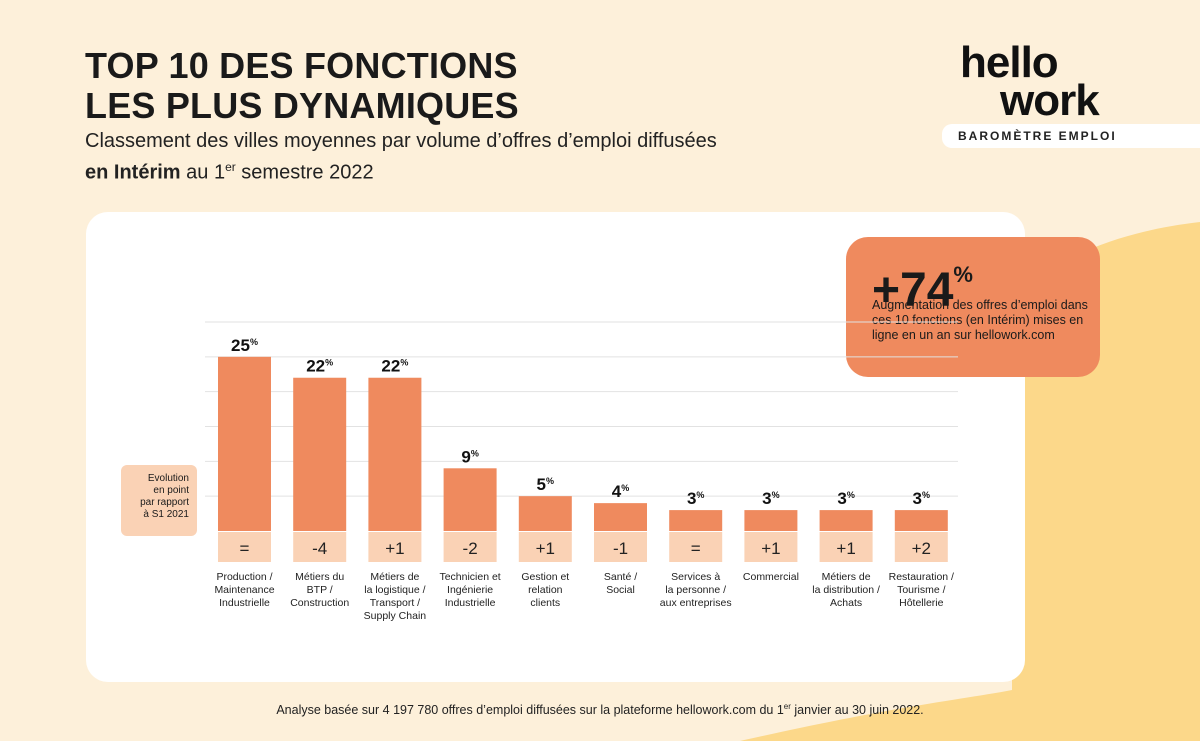 Image resolution: width=1200 pixels, height=741 pixels. I want to click on category-line: Transport /, so click(395, 603).